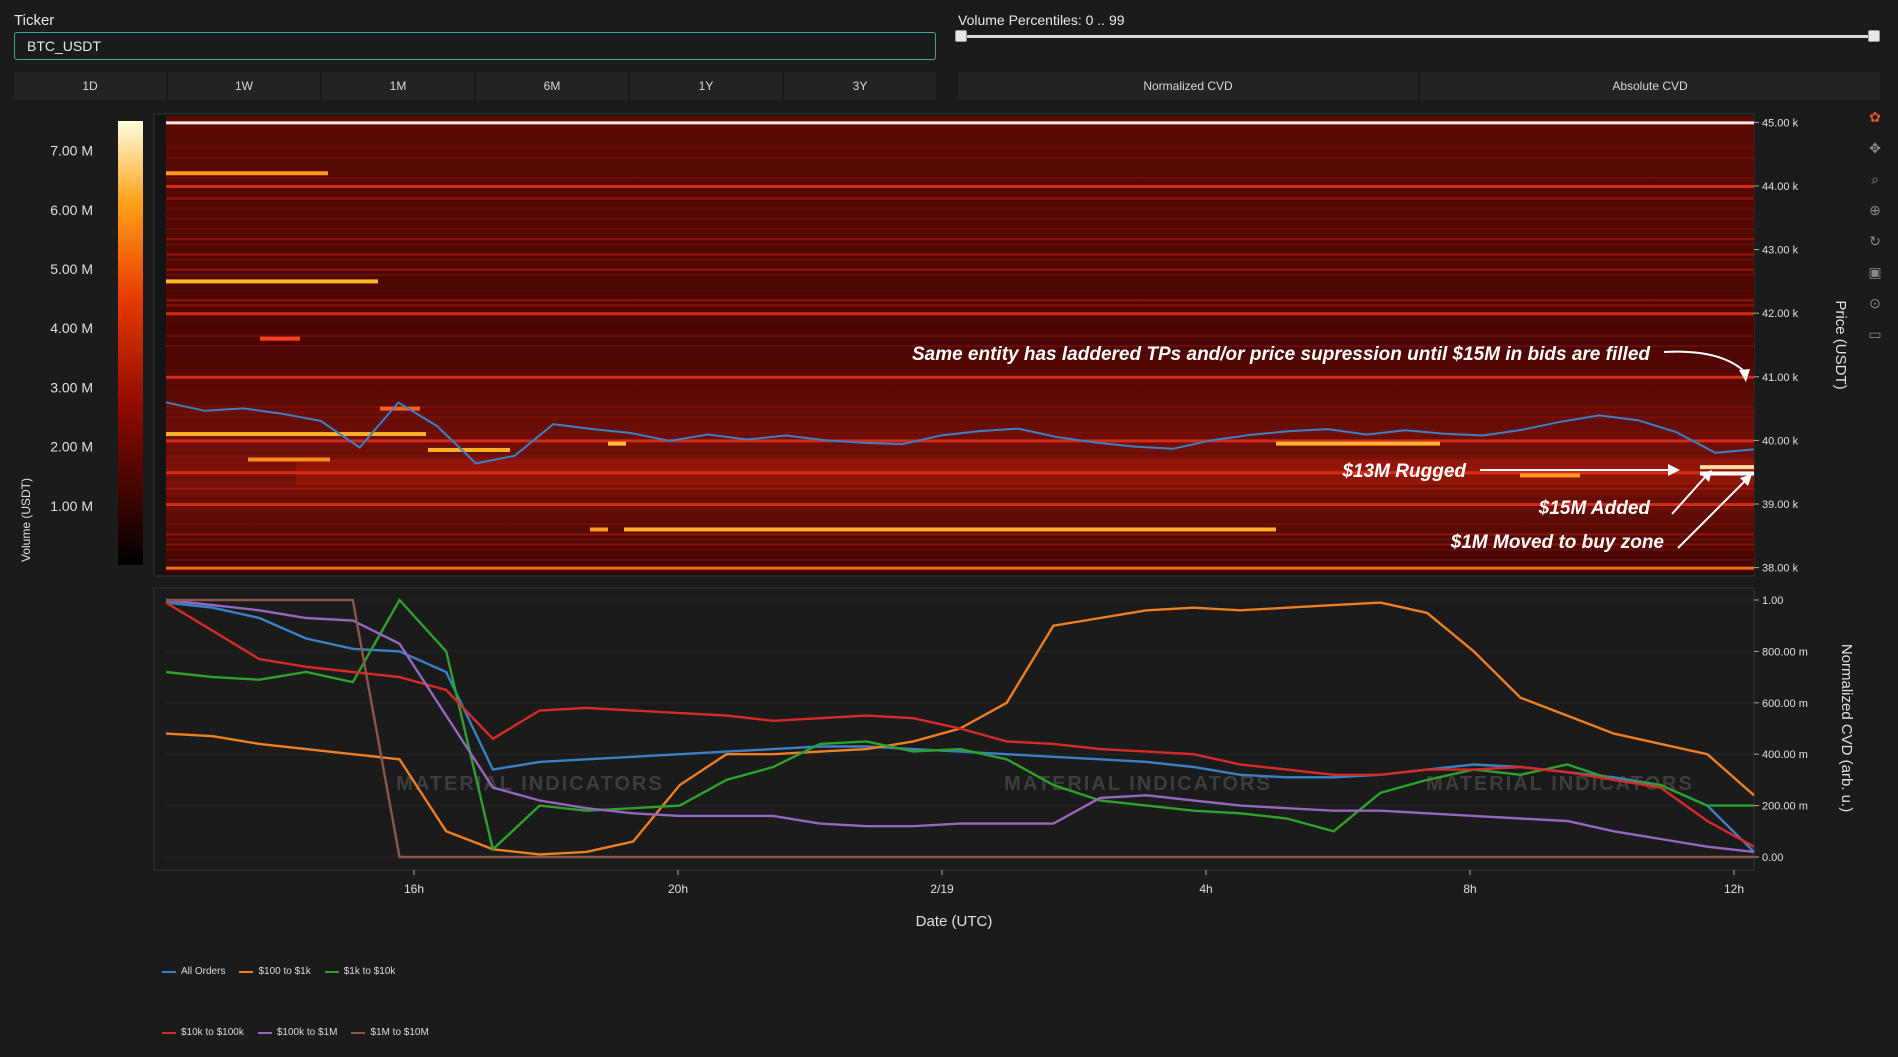 Image resolution: width=1898 pixels, height=1057 pixels. I want to click on tab-absolute-cvd: Absolute CVD, so click(1649, 86).